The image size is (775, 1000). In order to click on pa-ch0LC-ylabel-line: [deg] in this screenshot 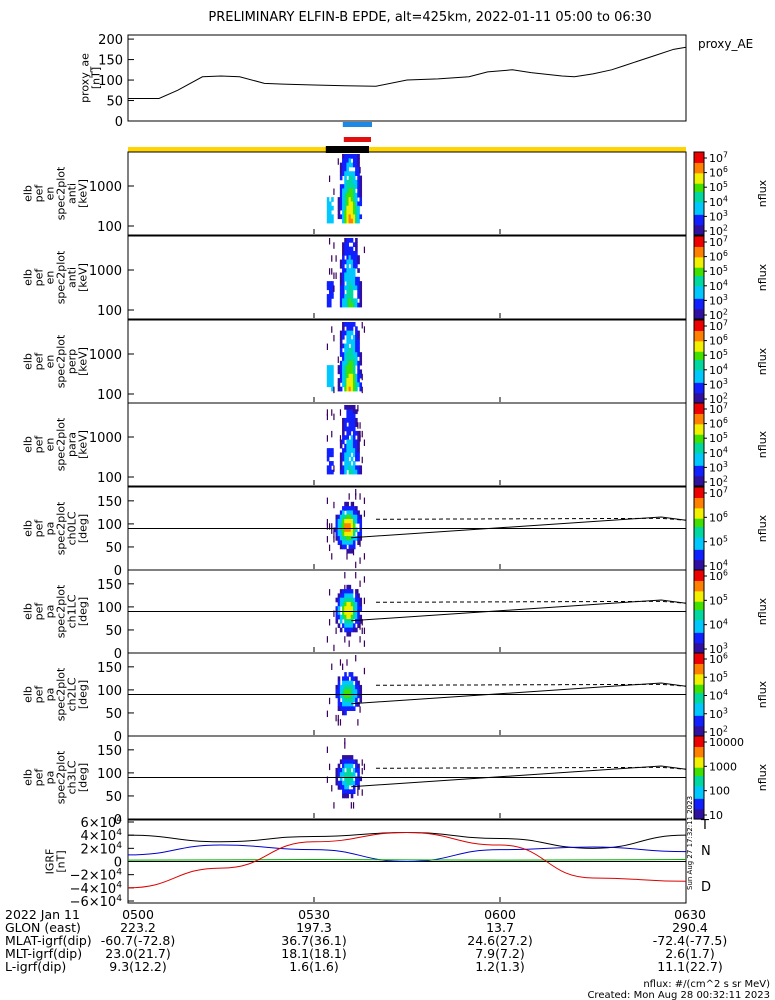, I will do `click(83, 528)`.